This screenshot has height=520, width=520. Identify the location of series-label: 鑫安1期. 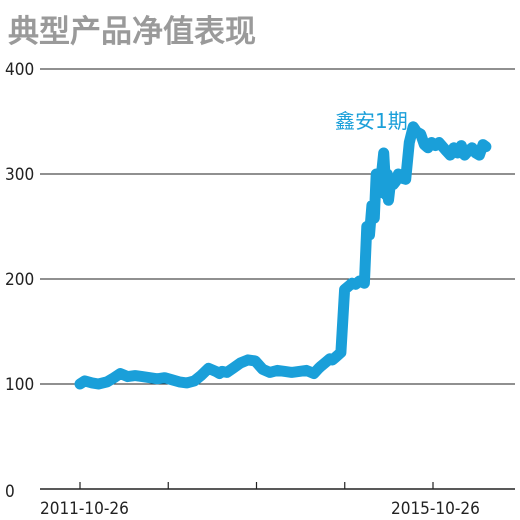
(371, 121).